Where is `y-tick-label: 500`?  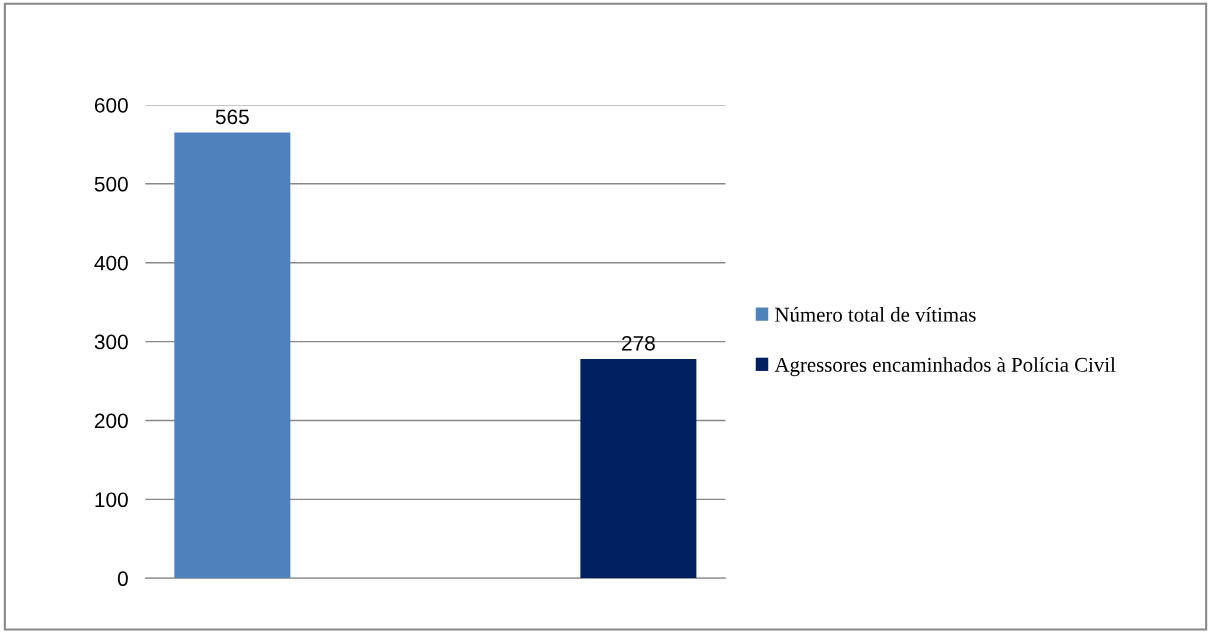 y-tick-label: 500 is located at coordinates (111, 184).